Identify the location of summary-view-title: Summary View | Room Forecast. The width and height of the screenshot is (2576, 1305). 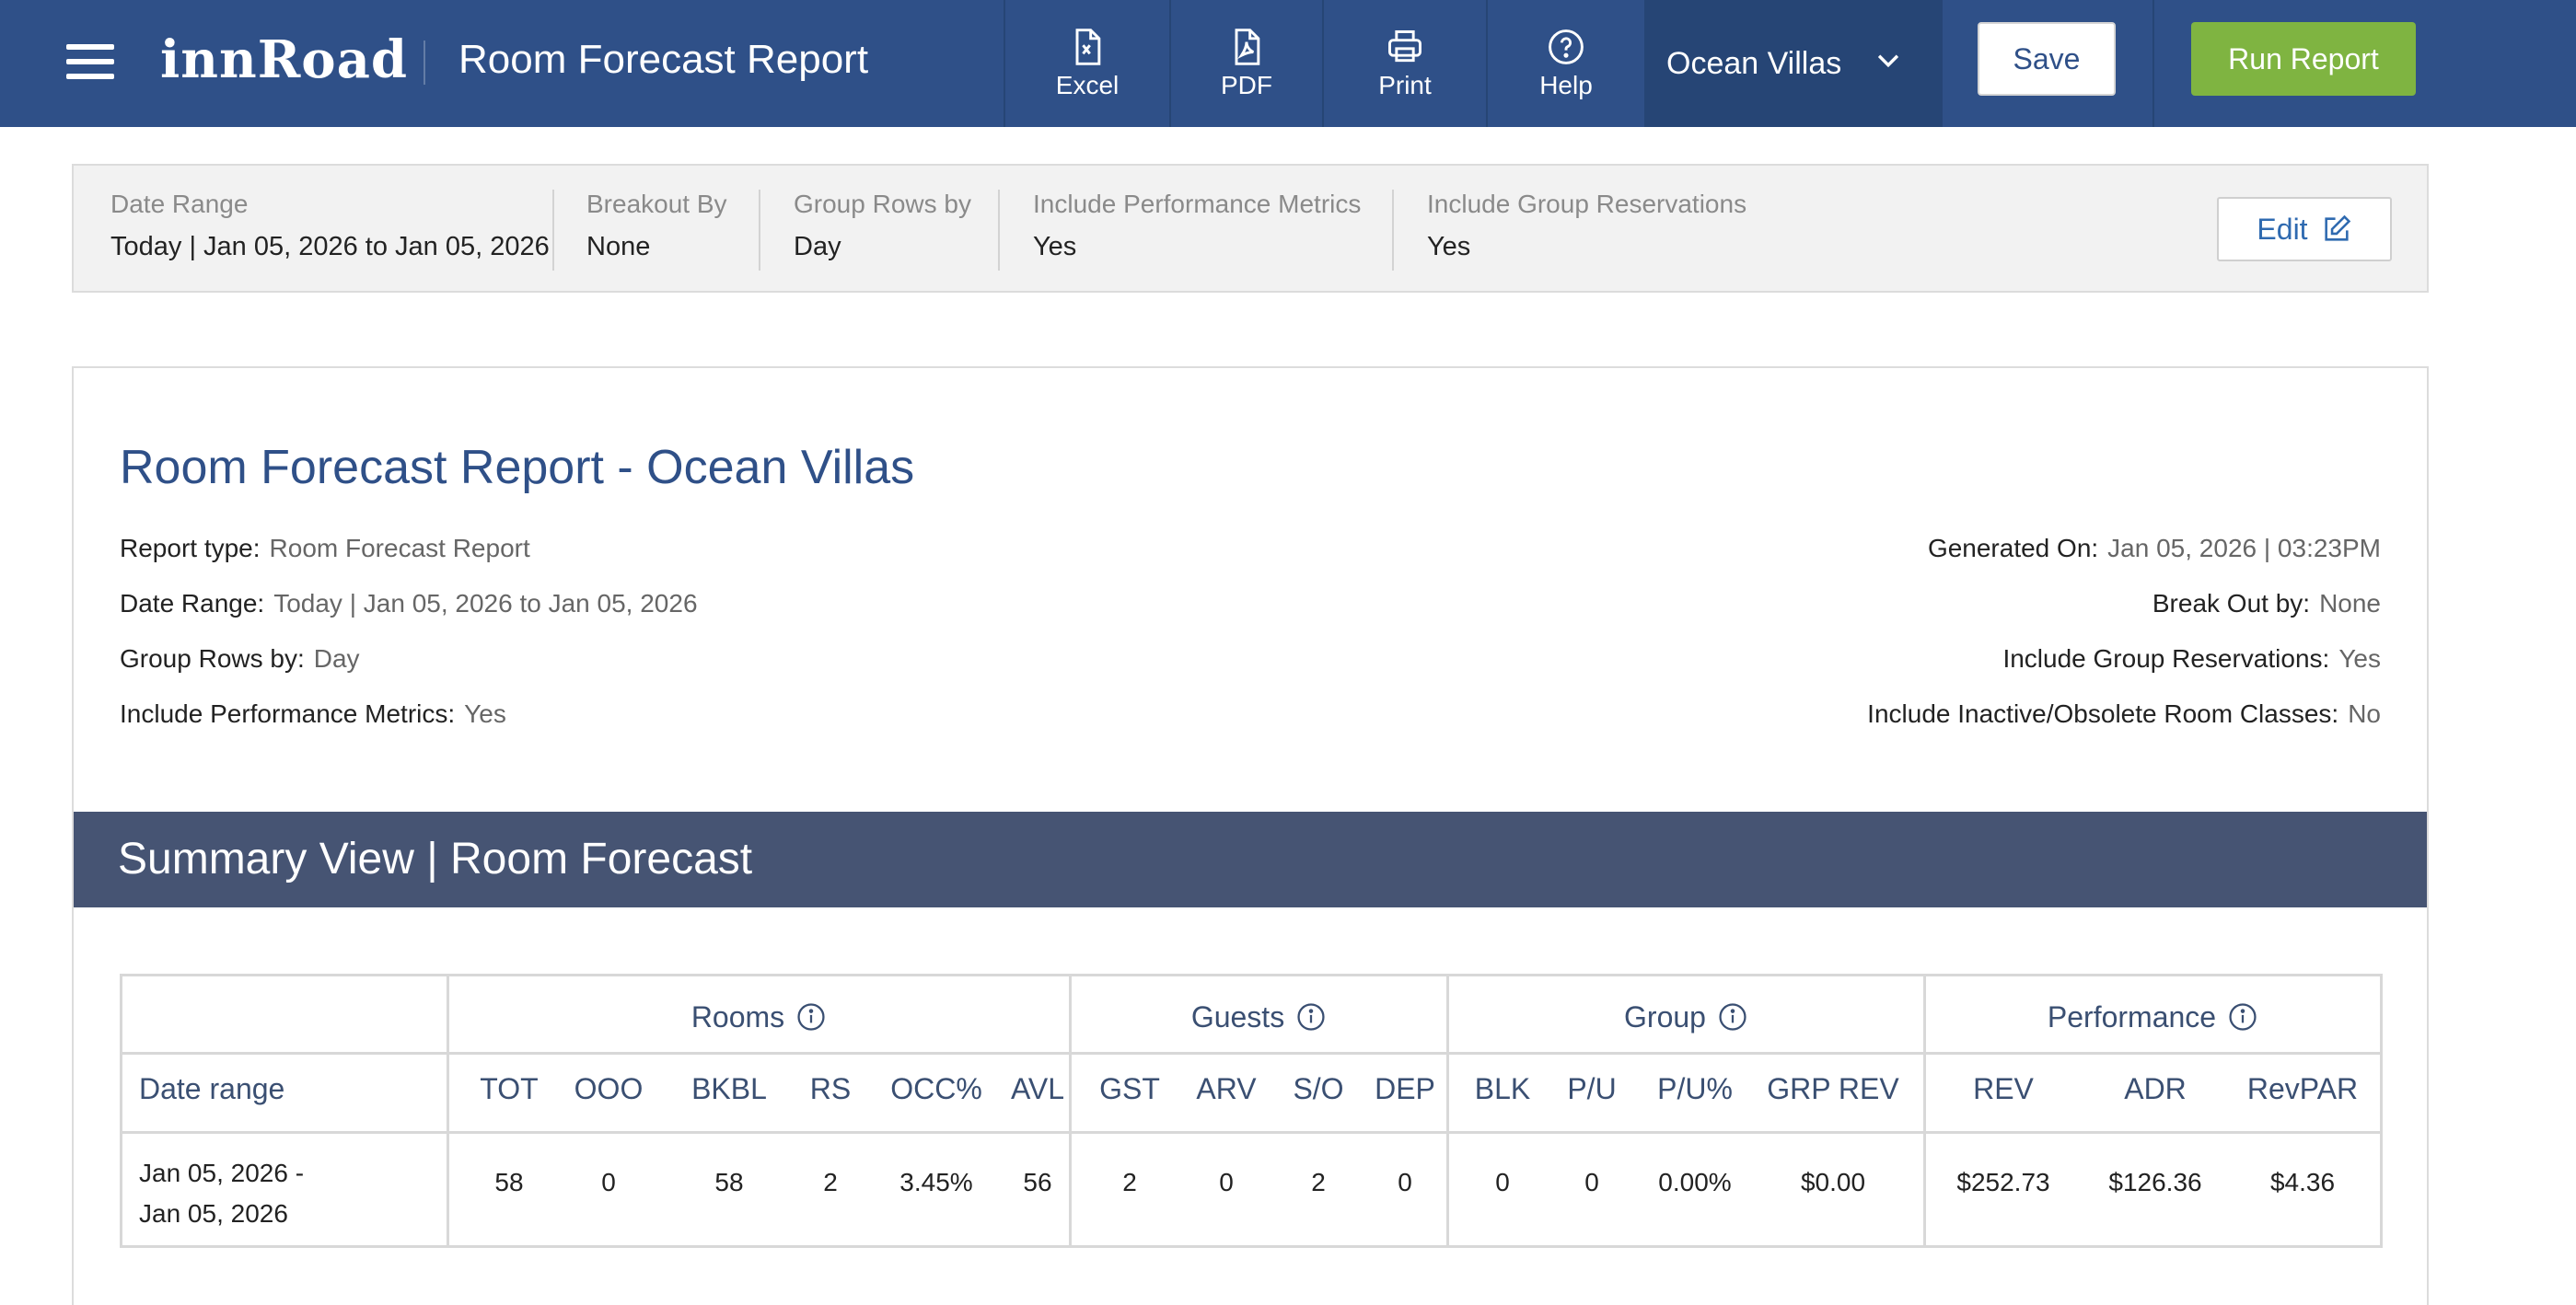
(435, 859).